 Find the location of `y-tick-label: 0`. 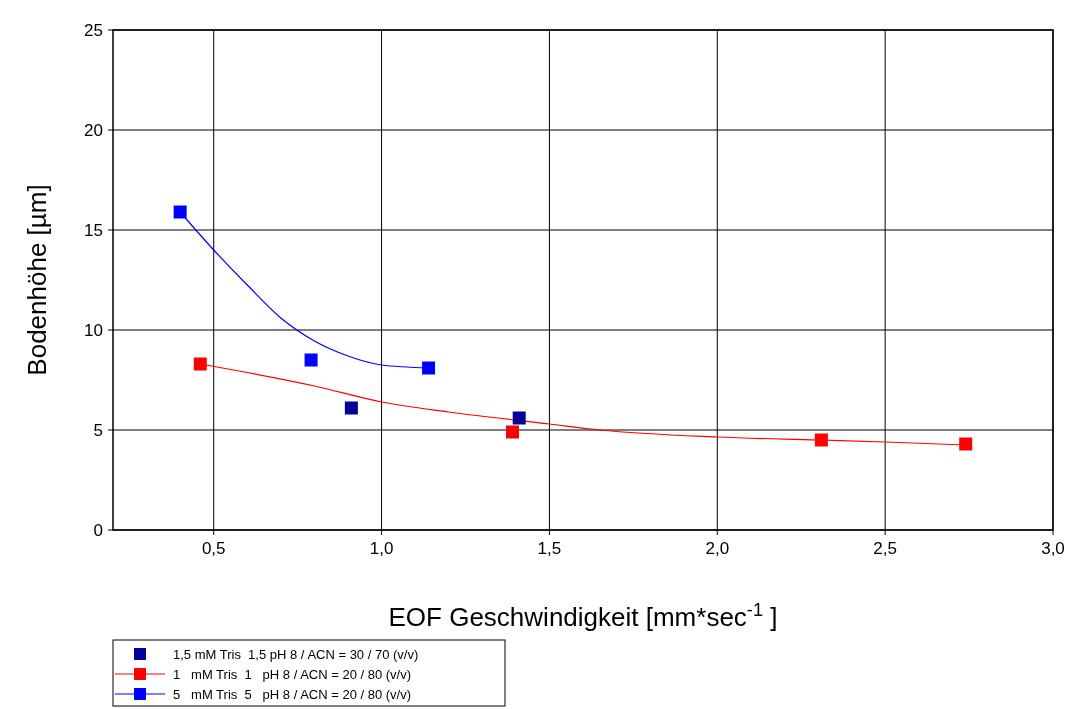

y-tick-label: 0 is located at coordinates (98, 530).